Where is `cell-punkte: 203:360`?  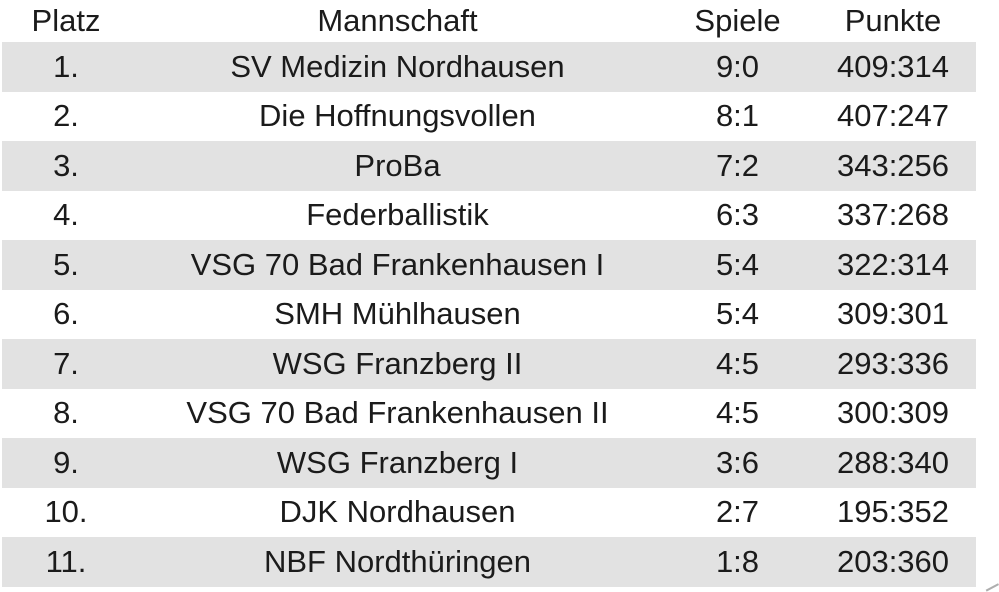
cell-punkte: 203:360 is located at coordinates (893, 561).